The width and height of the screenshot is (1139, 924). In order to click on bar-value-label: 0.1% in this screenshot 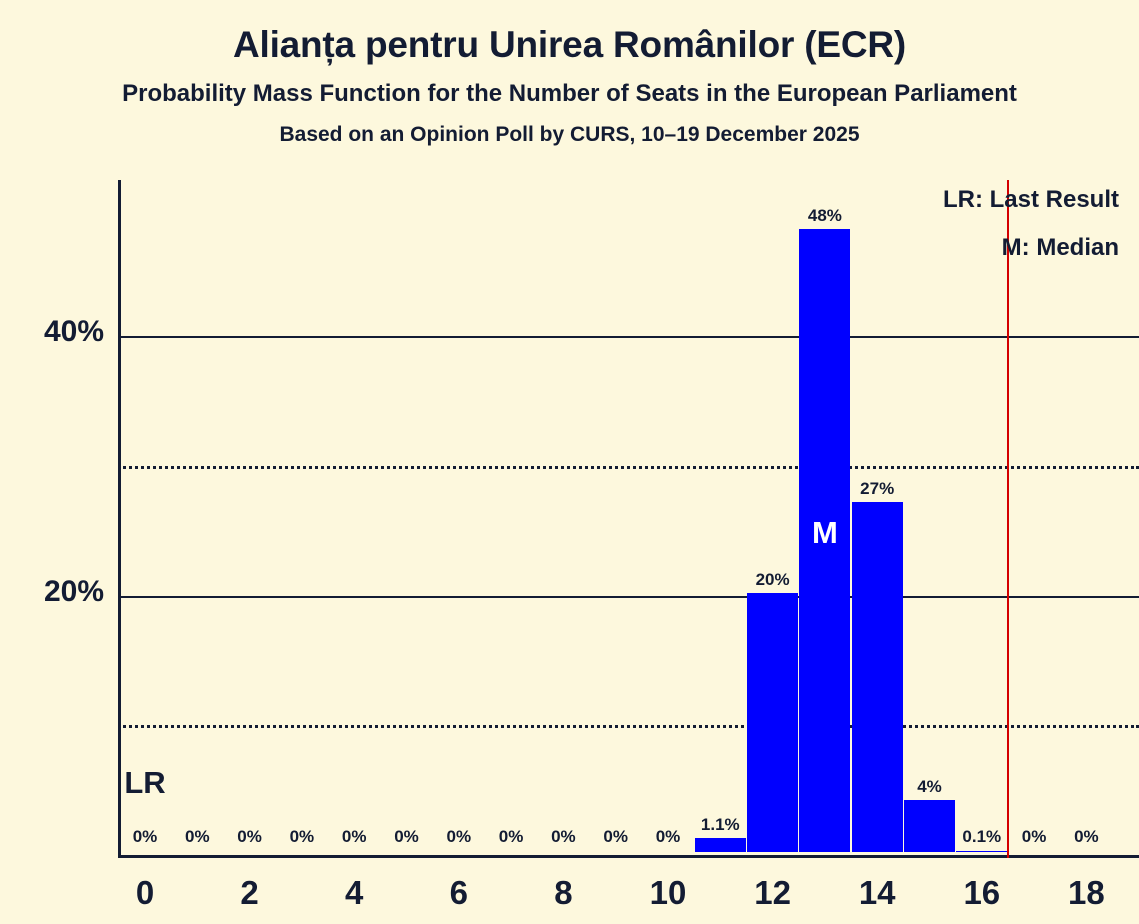, I will do `click(982, 836)`.